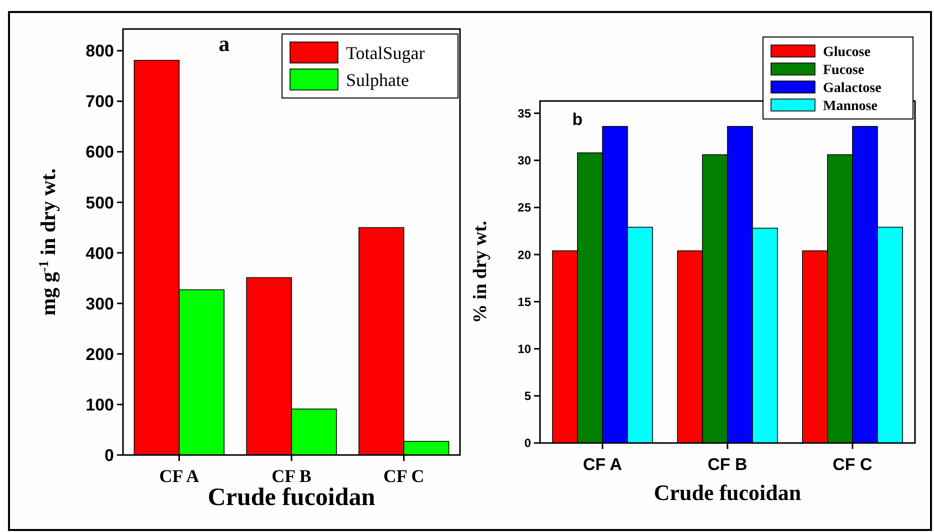 The width and height of the screenshot is (934, 532). I want to click on legend-label: Mannose, so click(850, 106).